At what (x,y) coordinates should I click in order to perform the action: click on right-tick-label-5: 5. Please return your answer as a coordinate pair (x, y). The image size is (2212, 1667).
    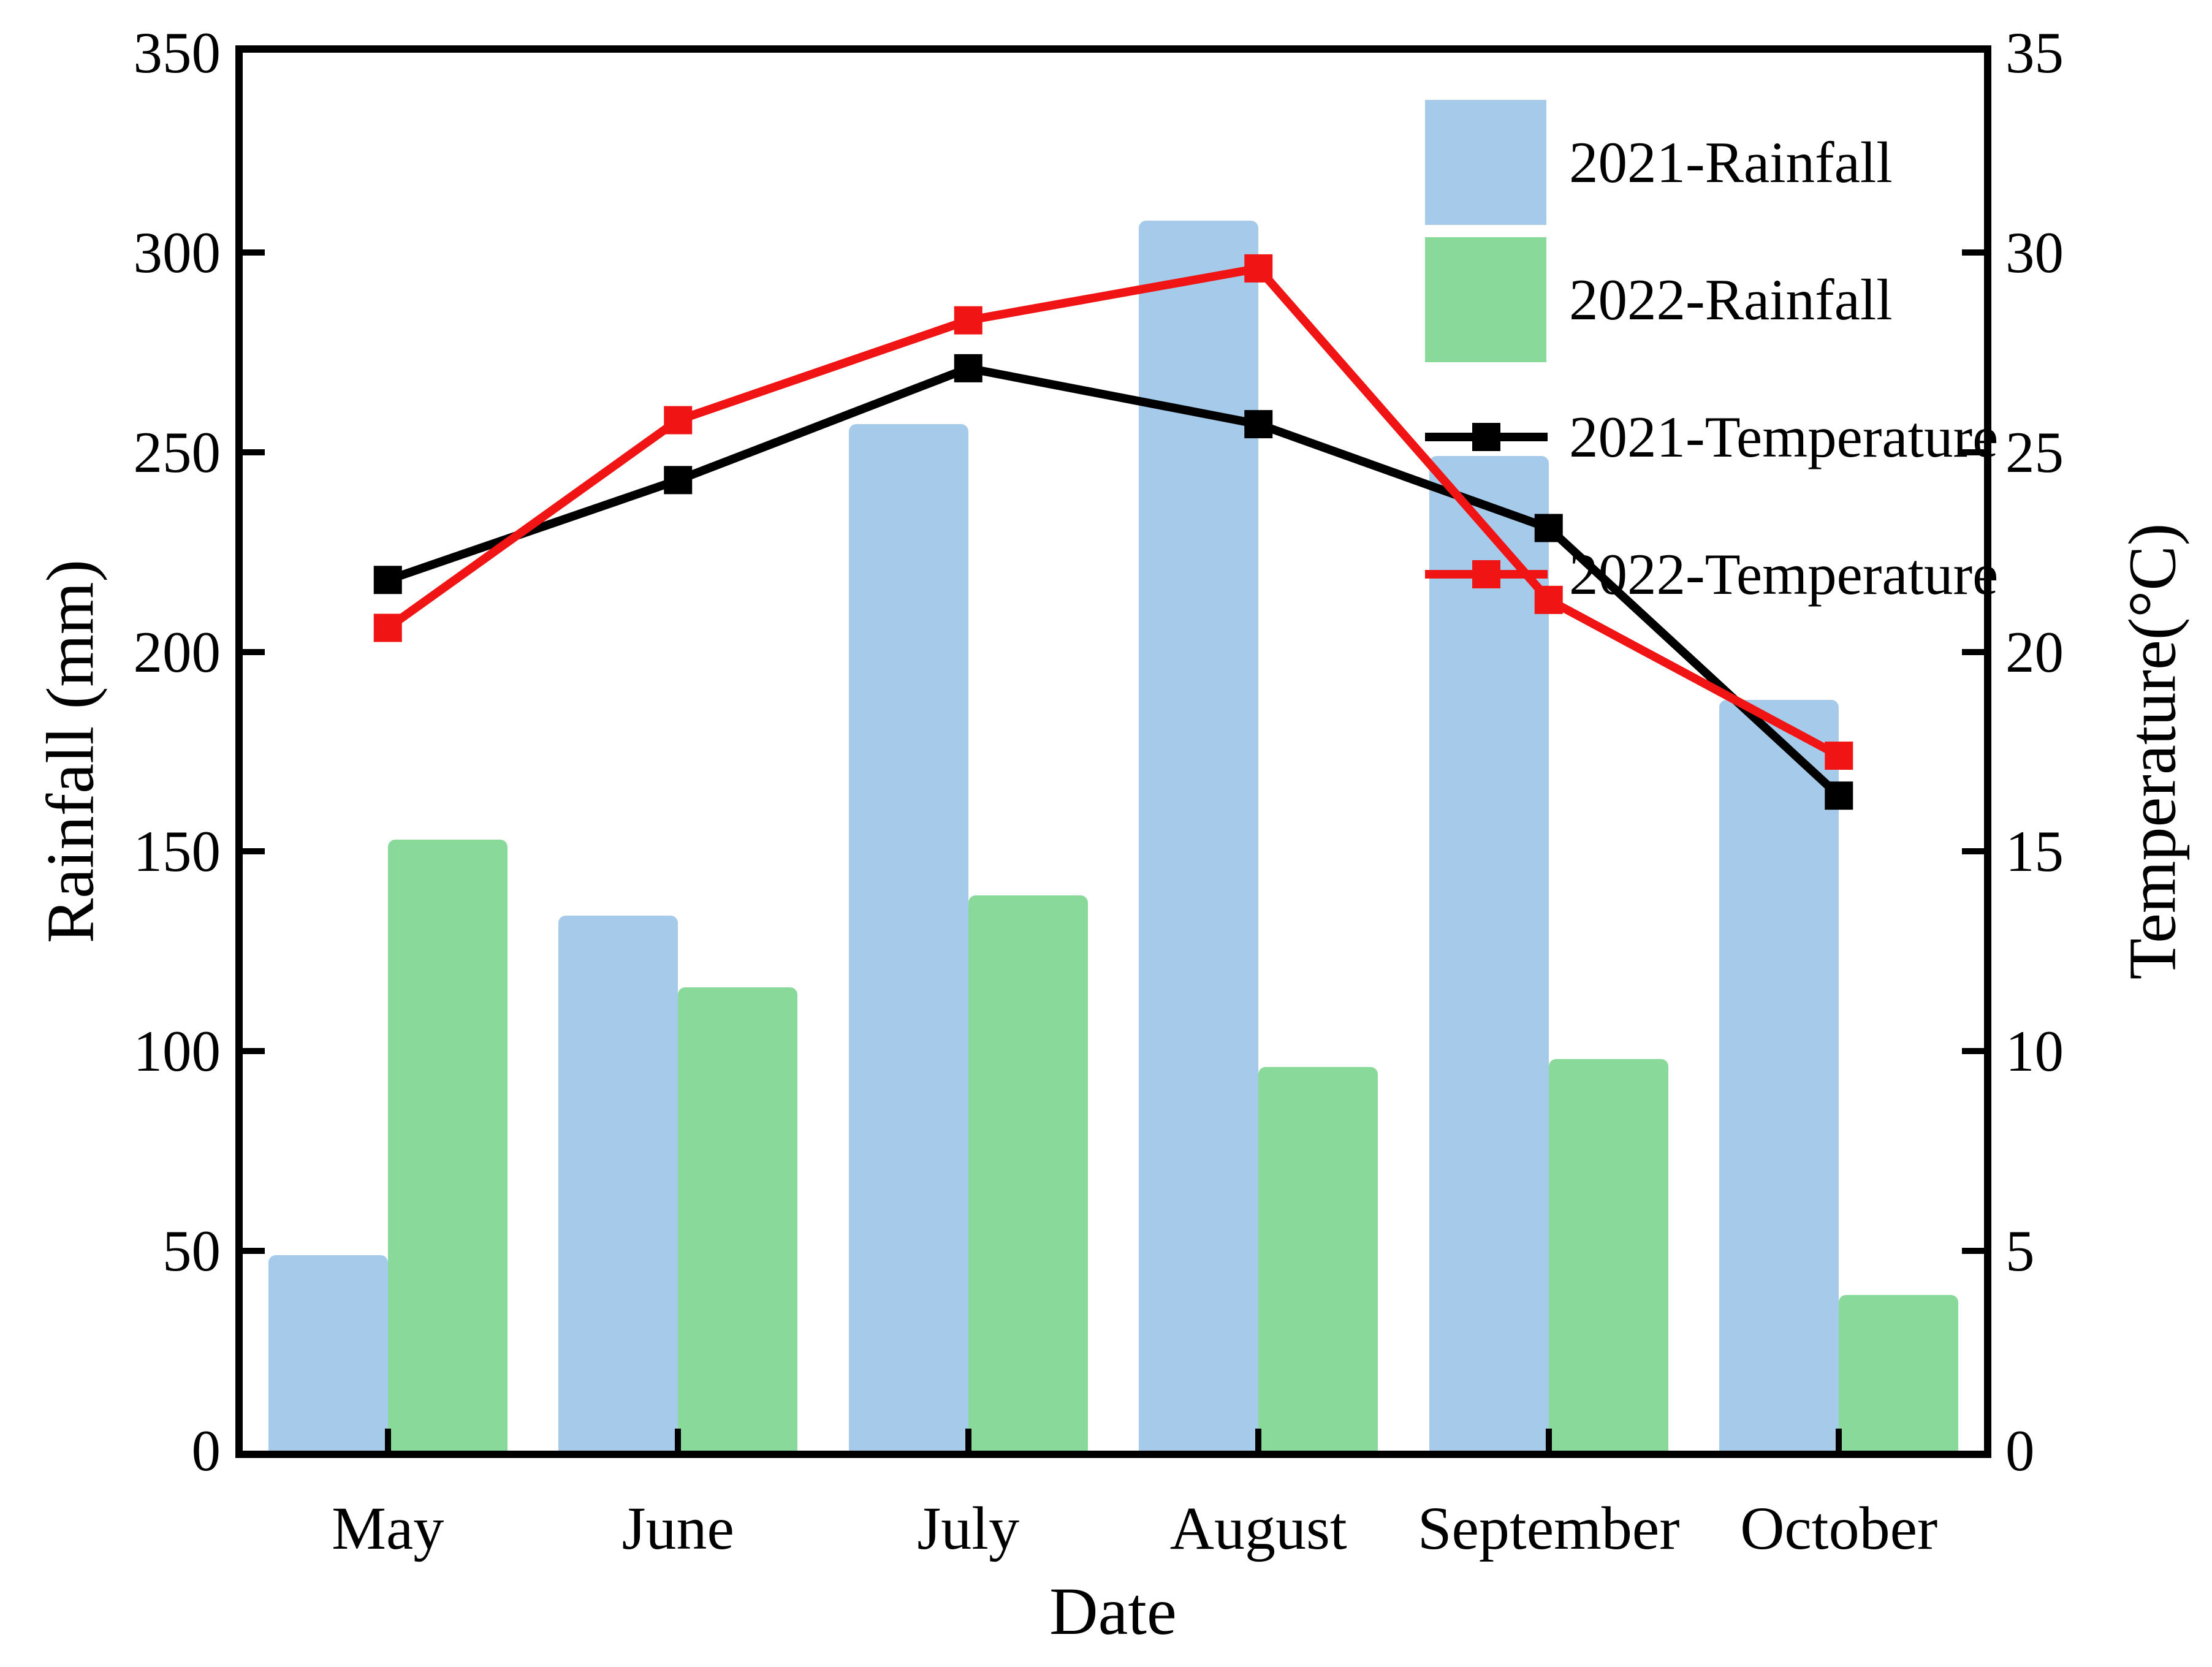
    Looking at the image, I should click on (2020, 1251).